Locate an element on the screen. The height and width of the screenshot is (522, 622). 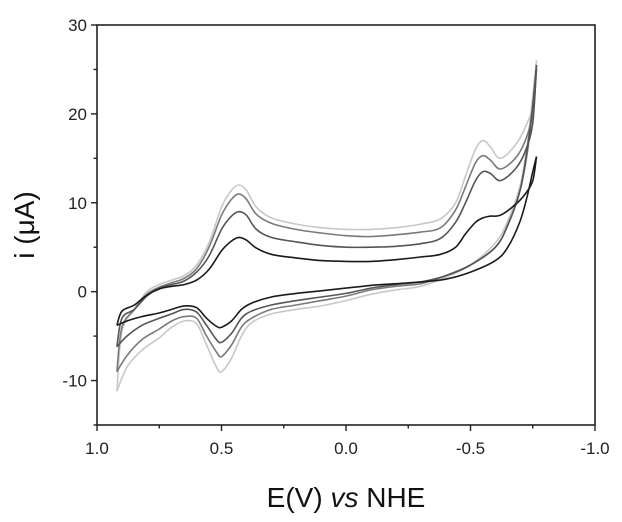
x-tick-label: -0.5 is located at coordinates (470, 448).